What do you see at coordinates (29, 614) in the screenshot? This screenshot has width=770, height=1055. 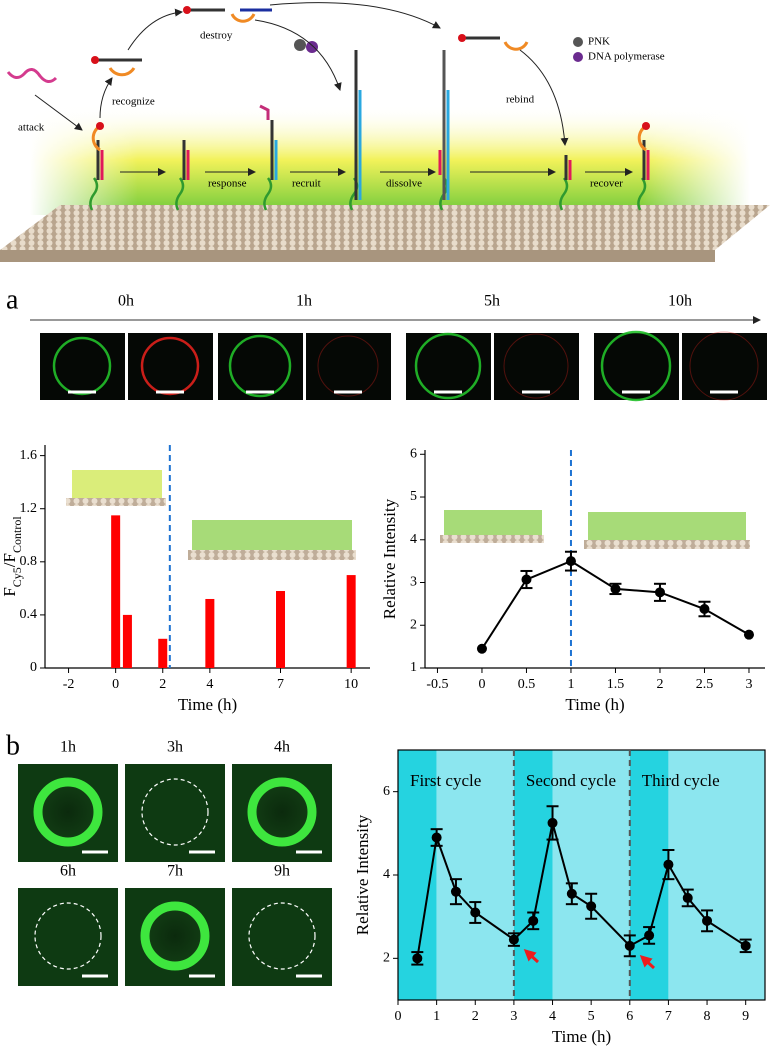 I see `y-tick-label: 0.4` at bounding box center [29, 614].